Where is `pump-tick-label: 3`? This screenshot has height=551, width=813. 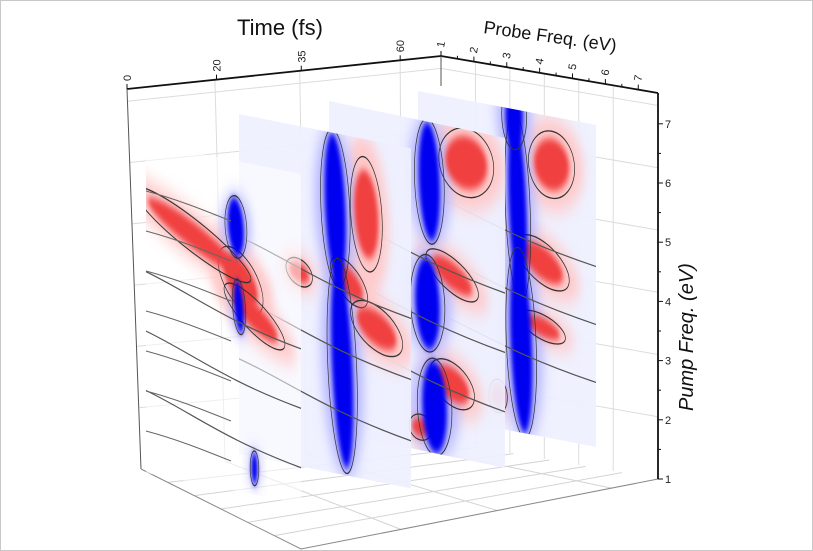
pump-tick-label: 3 is located at coordinates (668, 362).